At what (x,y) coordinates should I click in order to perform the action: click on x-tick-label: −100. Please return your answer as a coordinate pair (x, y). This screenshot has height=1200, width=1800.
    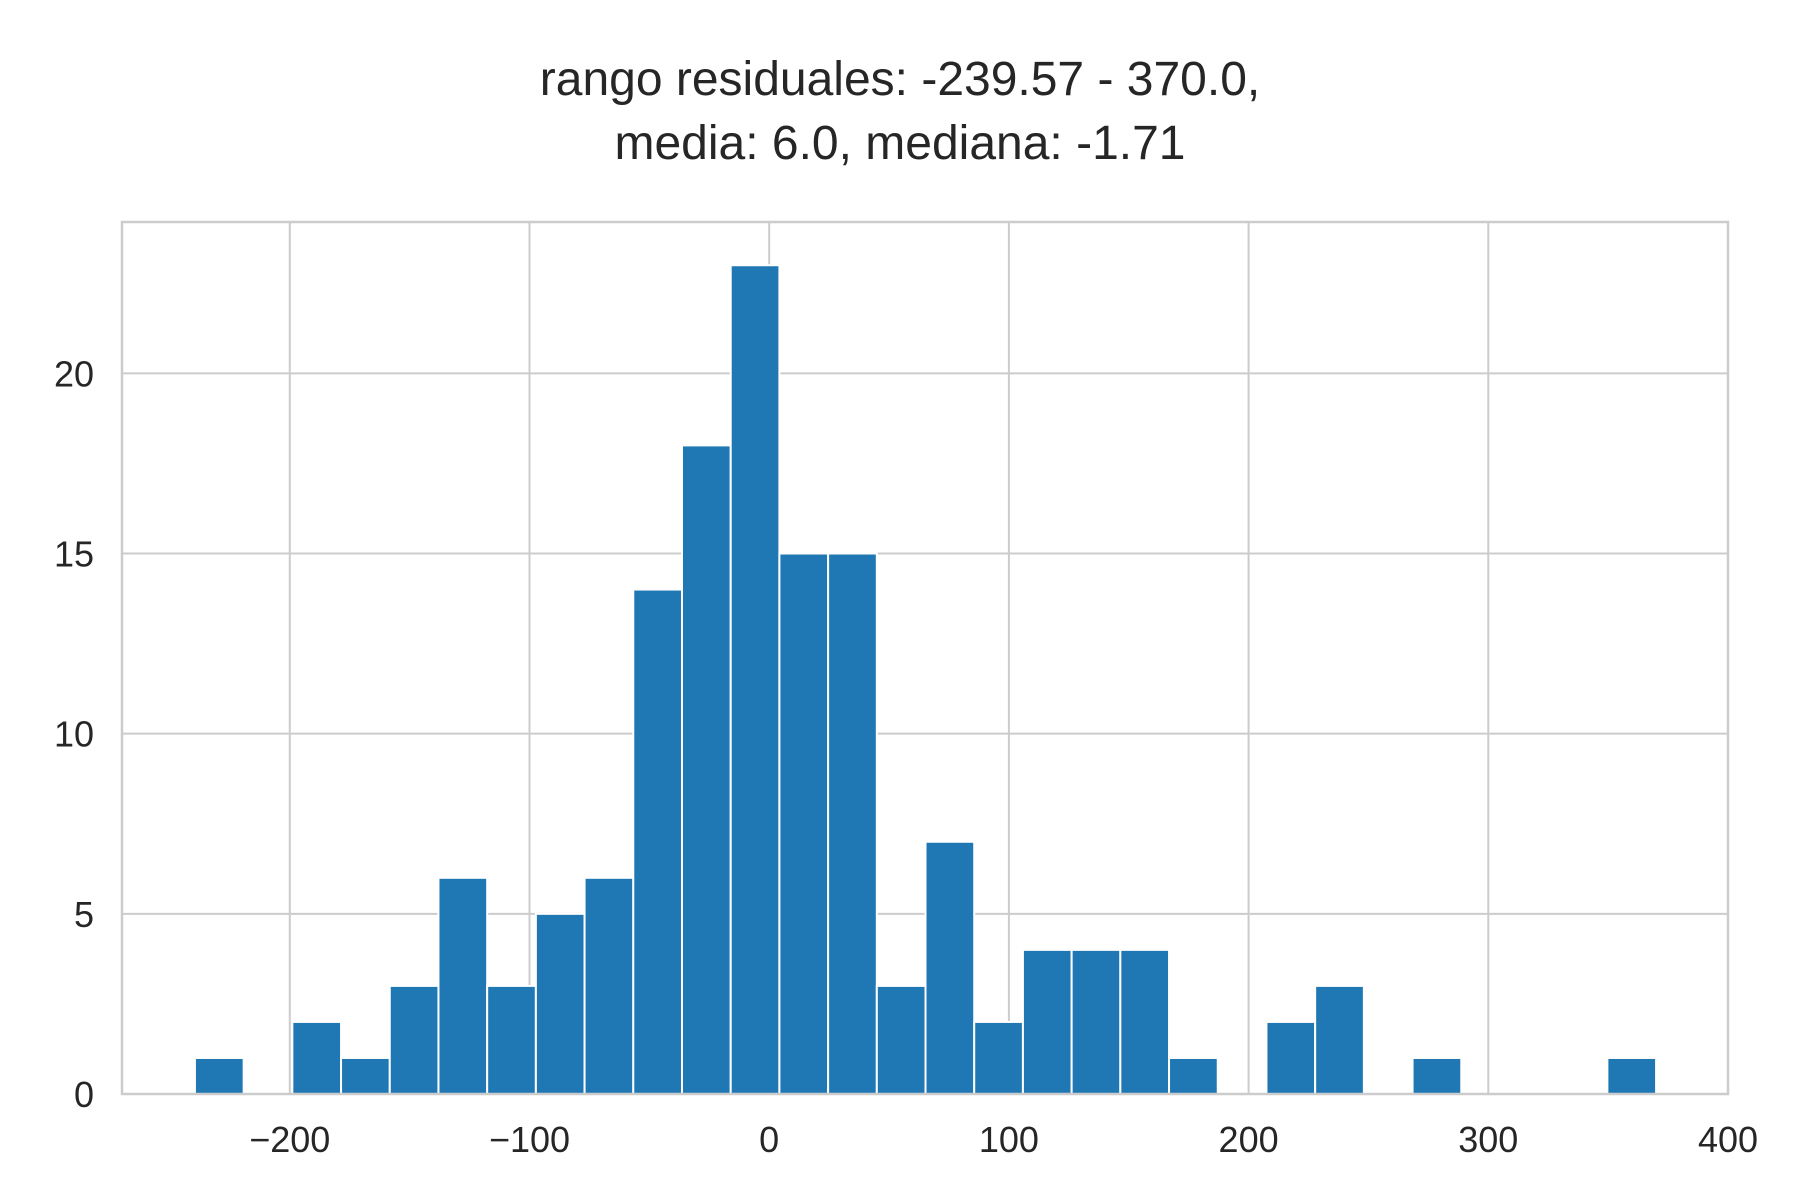
    Looking at the image, I should click on (529, 1139).